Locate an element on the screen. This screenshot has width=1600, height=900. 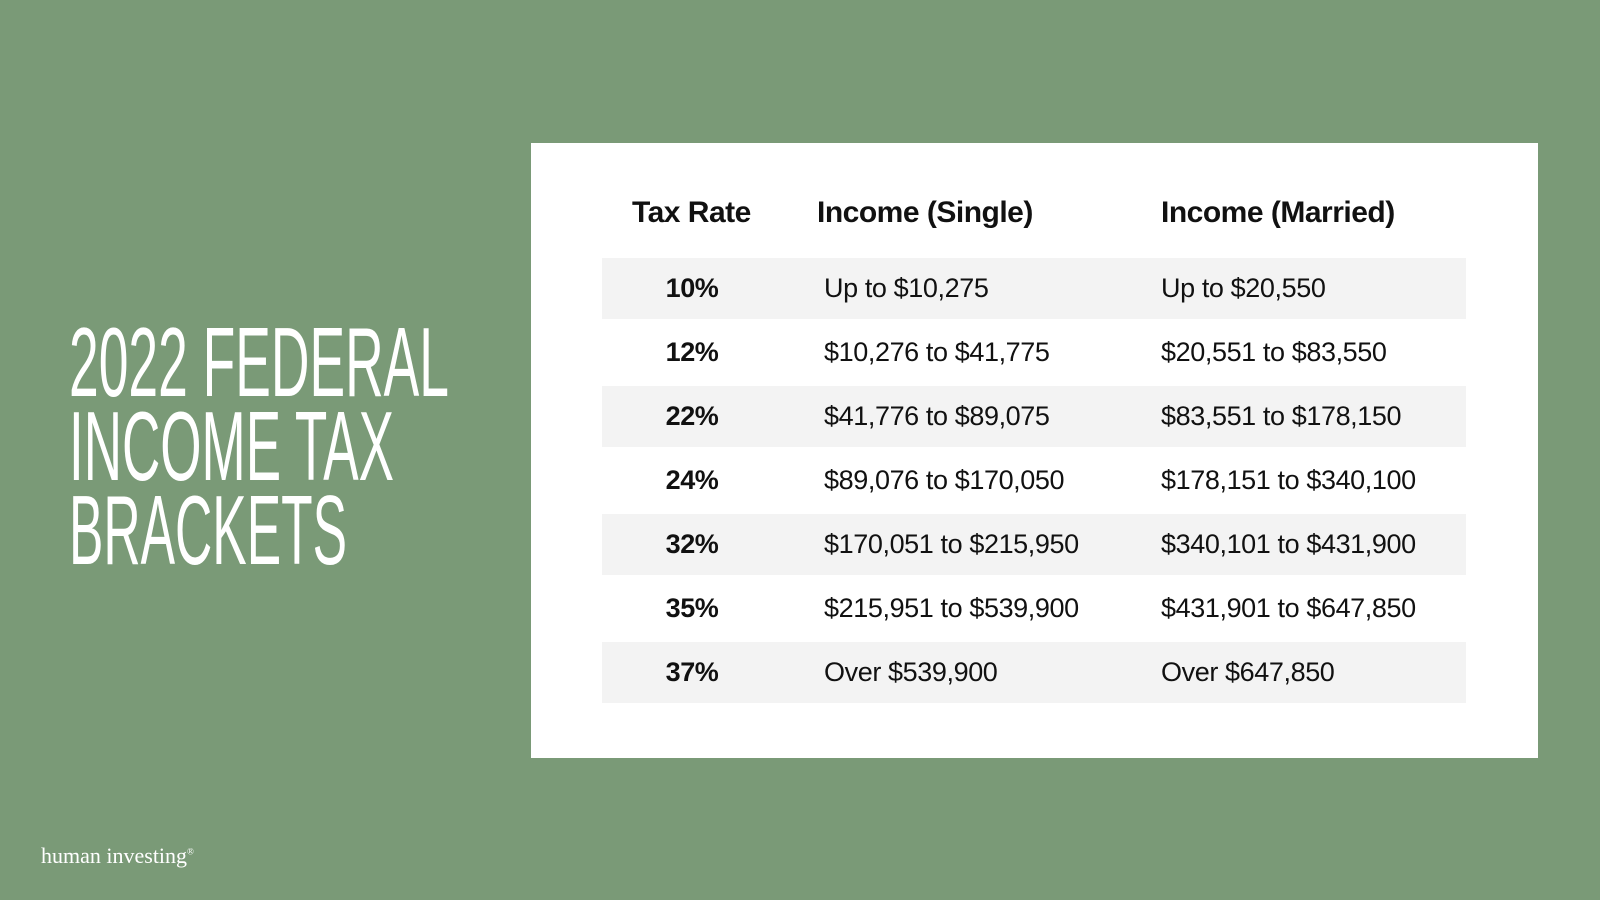
table-cell: $215,951 to $539,900 is located at coordinates (951, 608).